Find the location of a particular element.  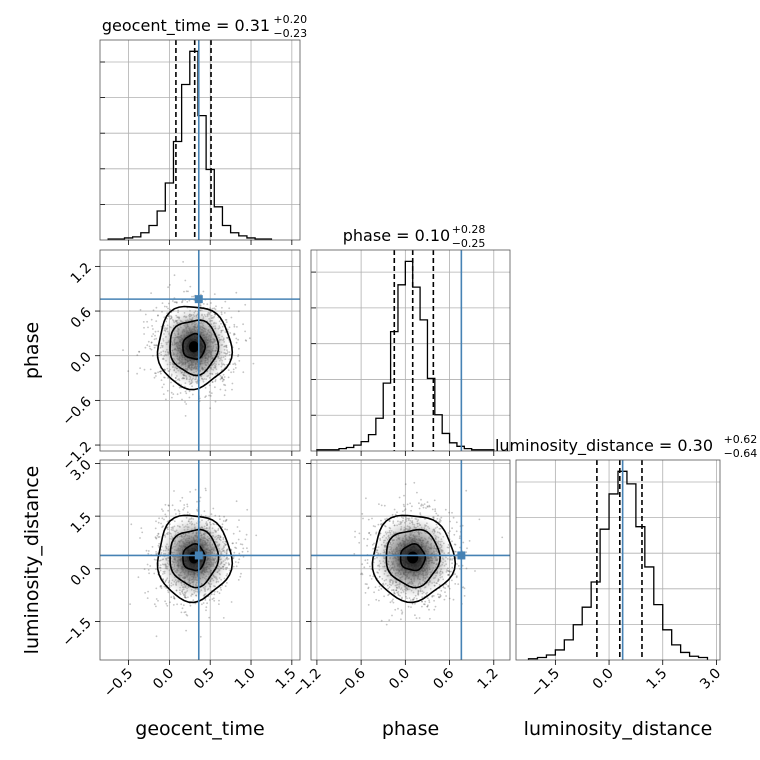

title-minus-error: −0.64 is located at coordinates (741, 453).